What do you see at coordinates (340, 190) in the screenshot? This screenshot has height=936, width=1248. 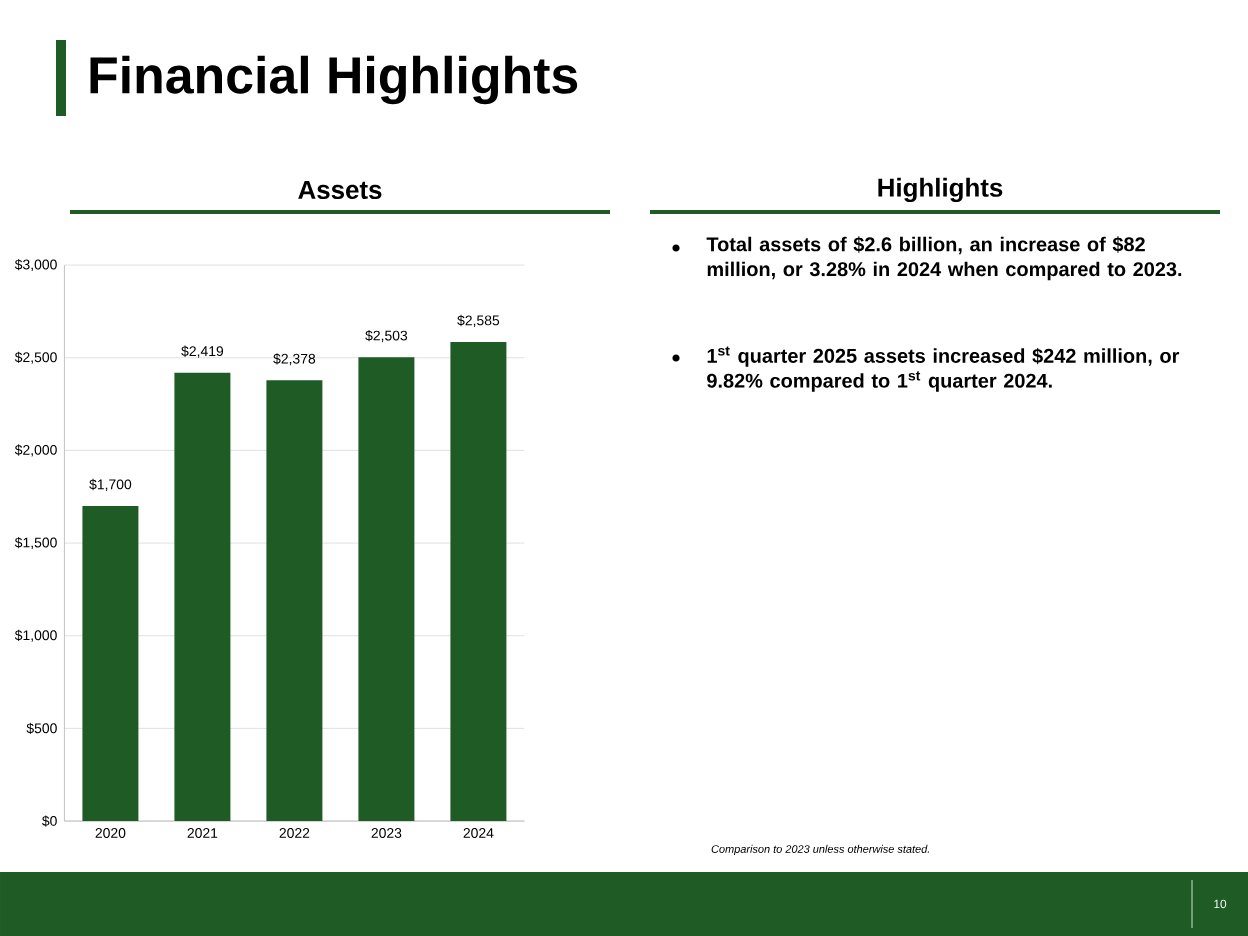 I see `chart-subtitle: Assets` at bounding box center [340, 190].